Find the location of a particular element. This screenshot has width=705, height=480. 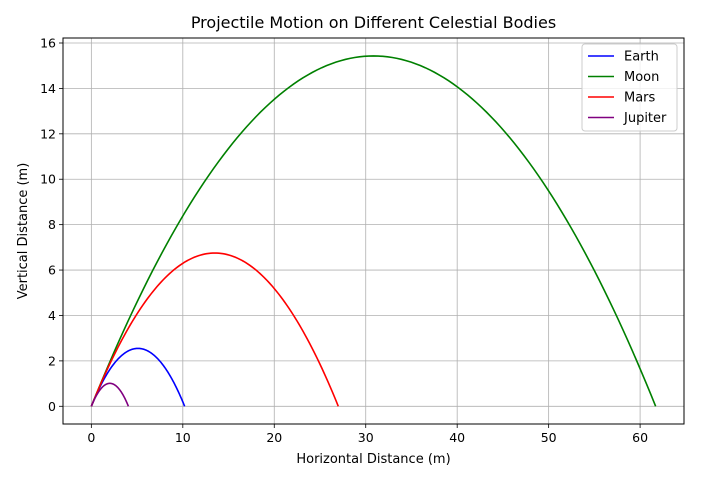

x-tick-label: 10 is located at coordinates (183, 437).